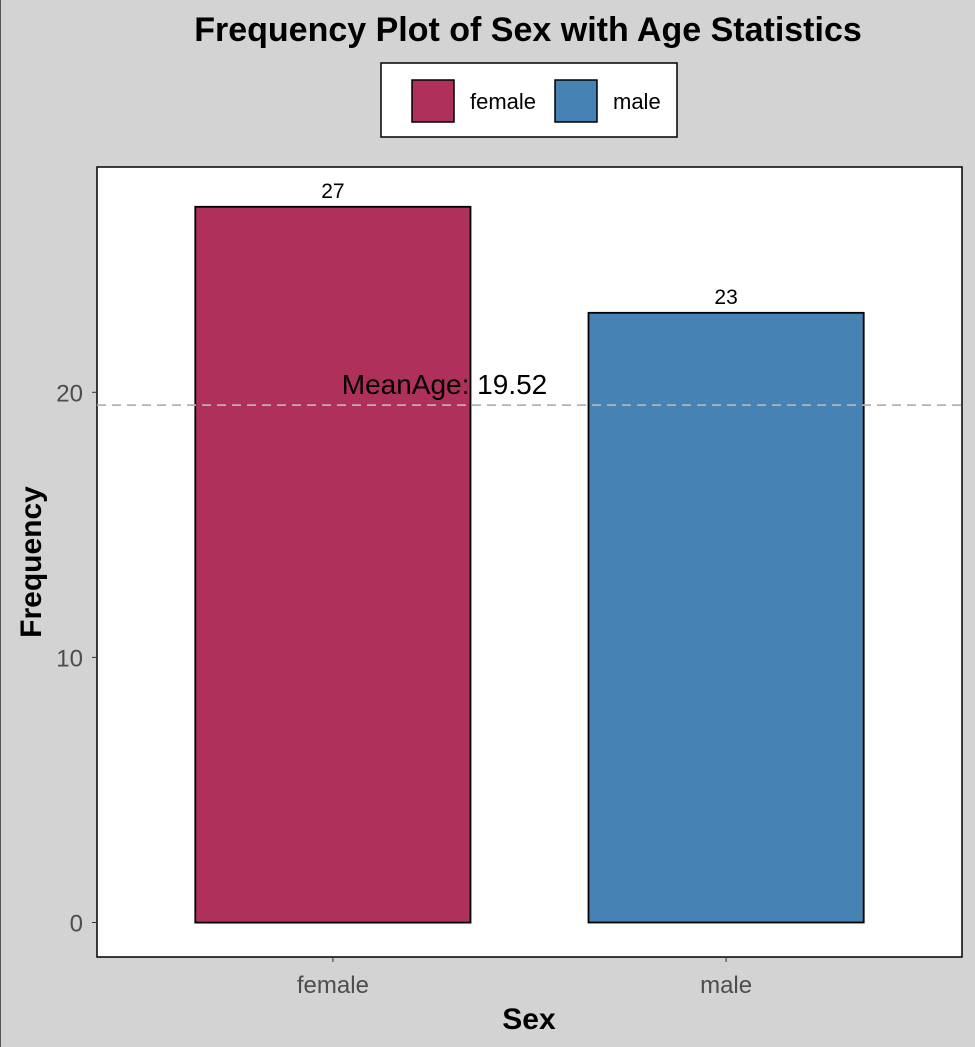  I want to click on y-tick-label-20: 20, so click(69, 393).